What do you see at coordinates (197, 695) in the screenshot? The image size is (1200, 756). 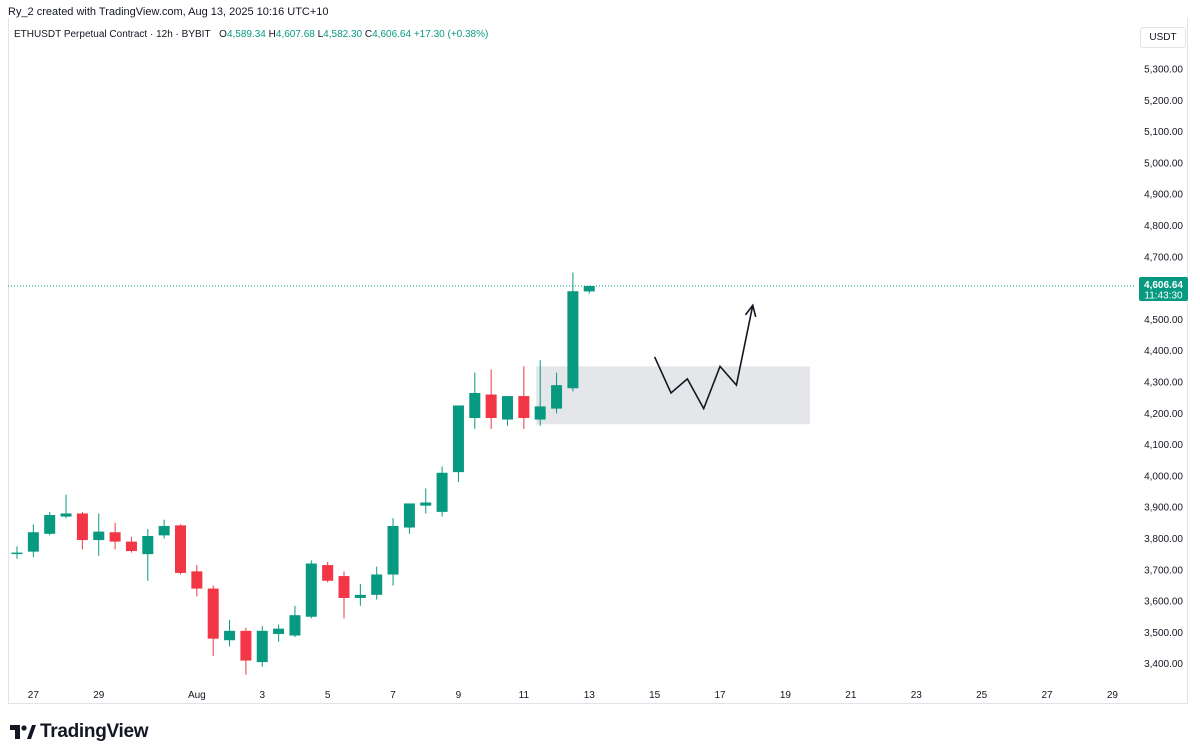 I see `x-axis-tick-label: Aug` at bounding box center [197, 695].